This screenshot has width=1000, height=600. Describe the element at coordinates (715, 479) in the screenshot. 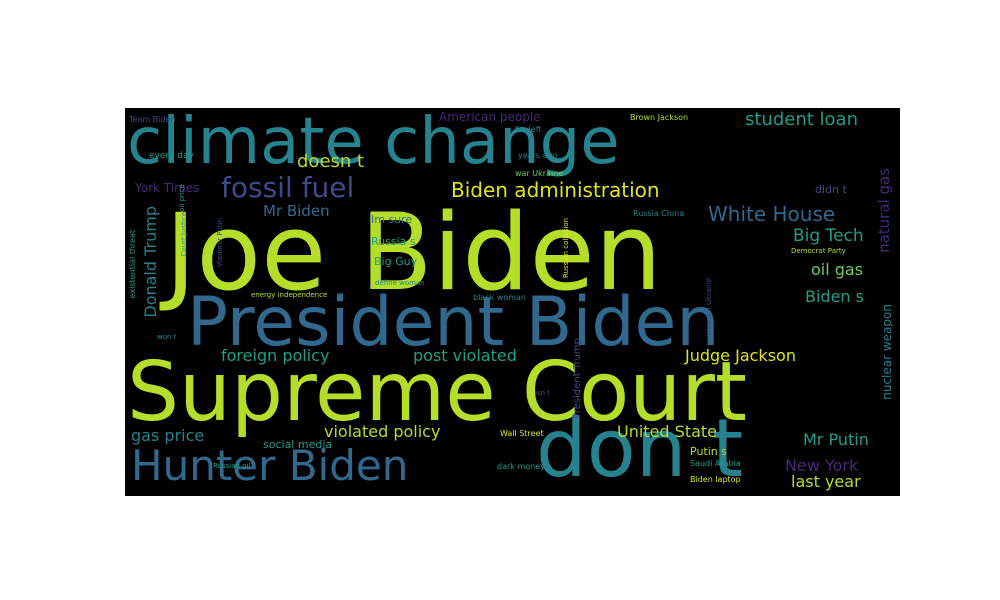

I see `word-biden-laptop: Biden laptop` at that location.